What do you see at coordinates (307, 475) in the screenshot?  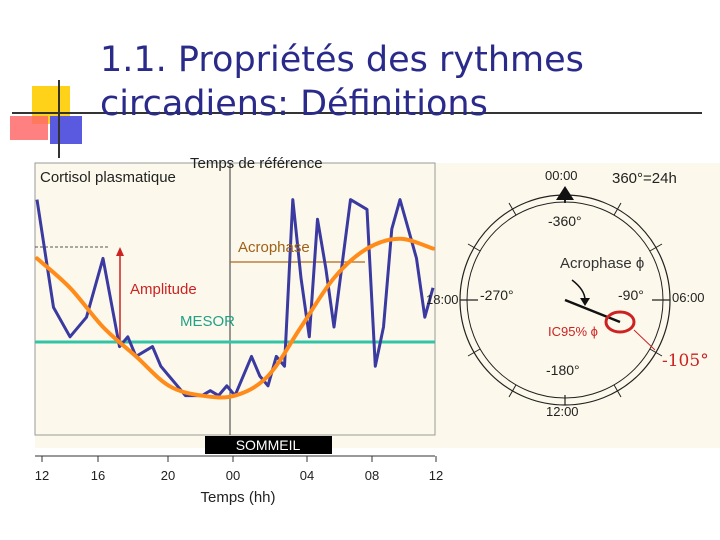 I see `x-tick-label: 04` at bounding box center [307, 475].